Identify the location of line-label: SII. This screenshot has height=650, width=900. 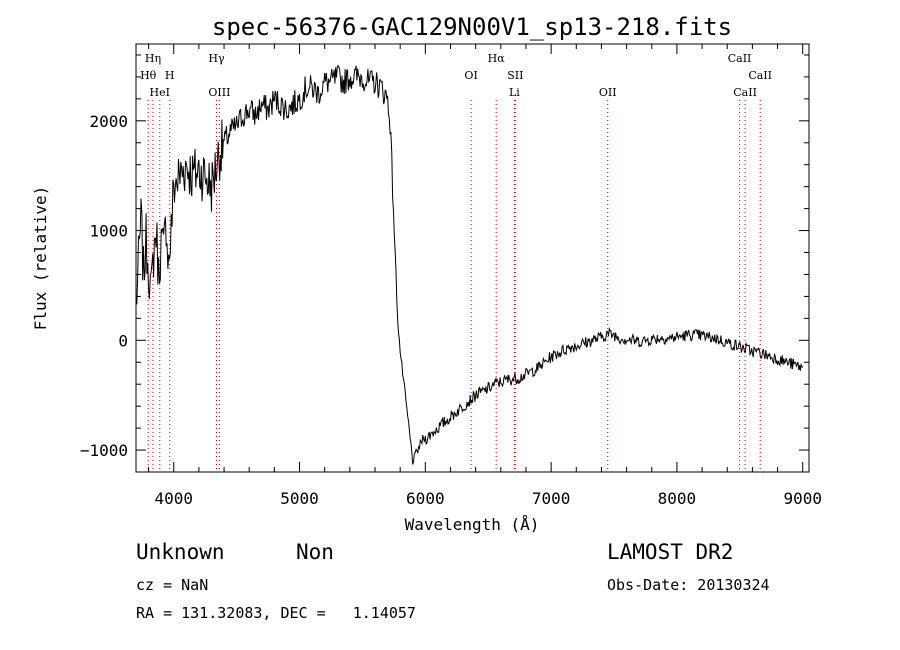
(515, 75).